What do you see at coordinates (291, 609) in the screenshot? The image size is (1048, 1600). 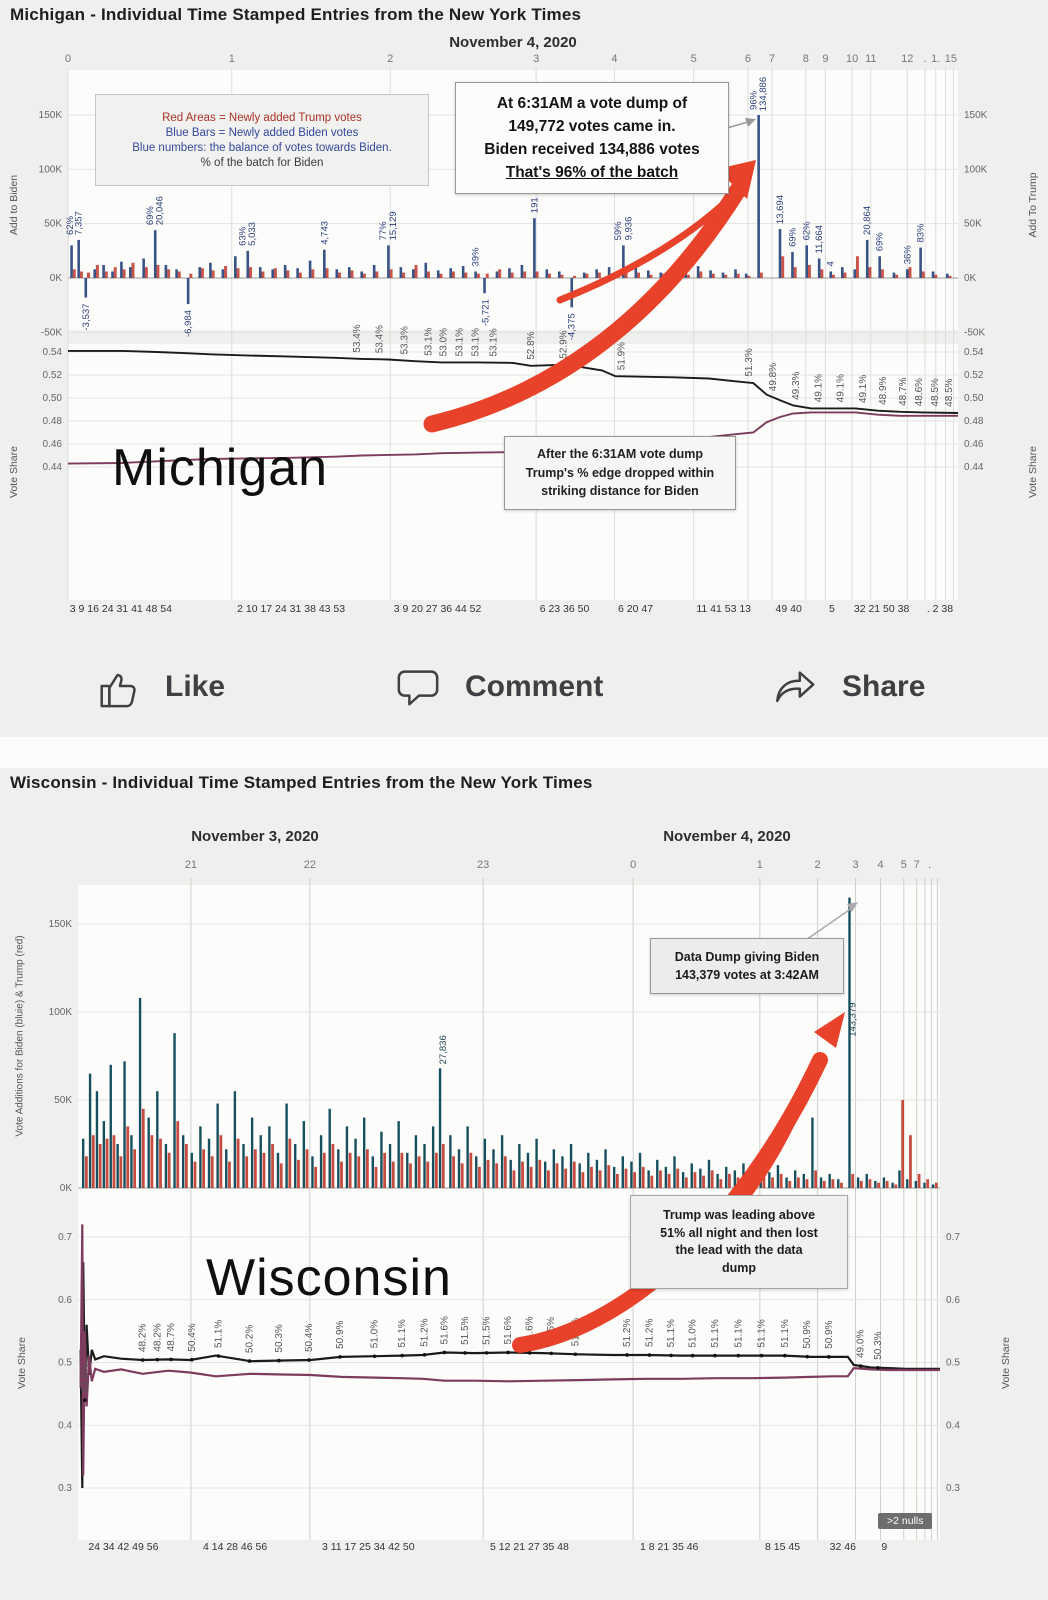 I see `time-axis-numbers: 2 10 17 24 31 38 43 53` at bounding box center [291, 609].